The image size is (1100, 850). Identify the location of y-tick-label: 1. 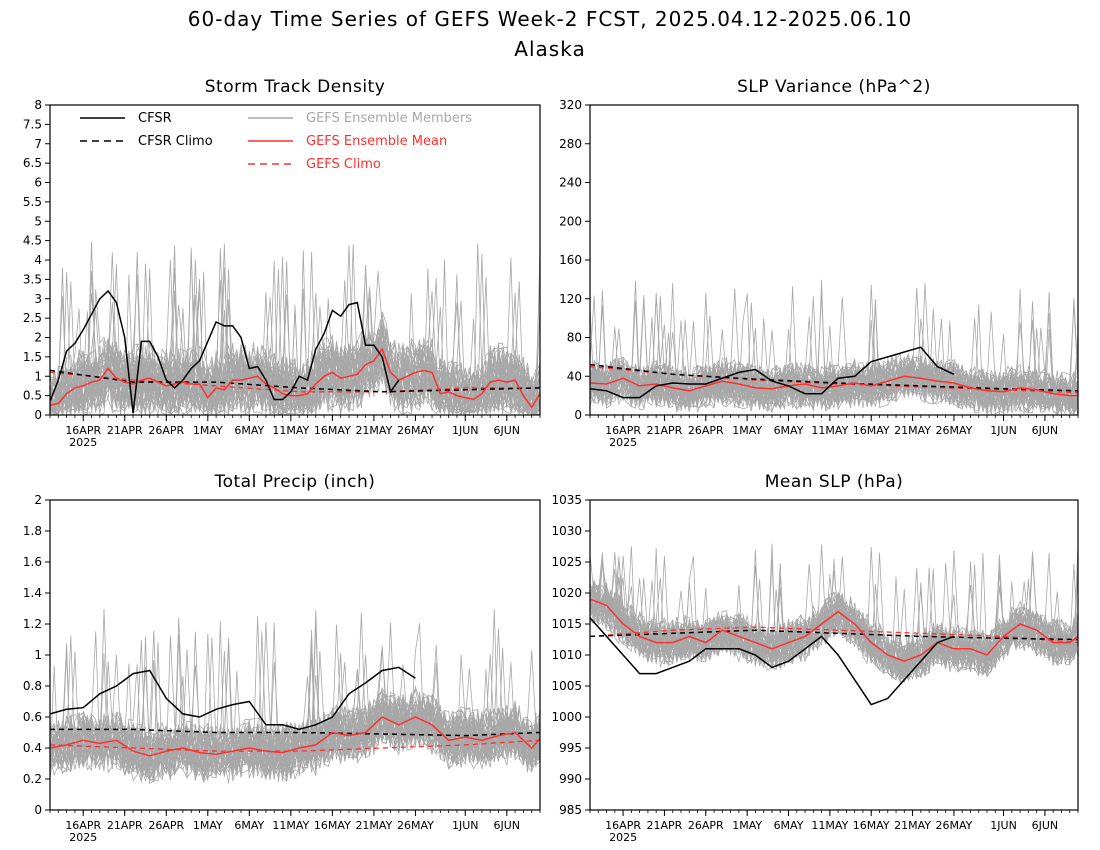
(38, 376).